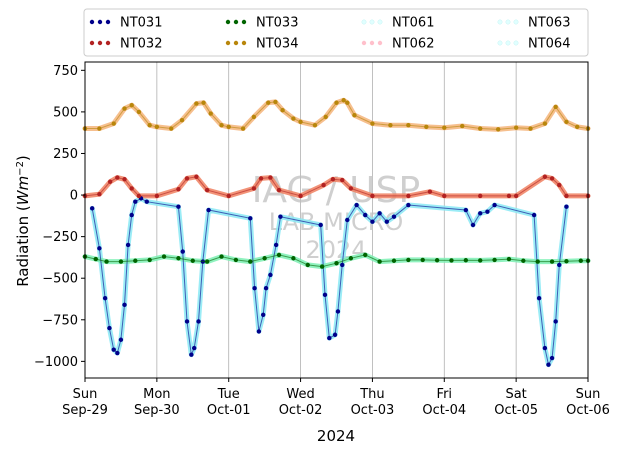 This screenshot has height=454, width=621. I want to click on x-tick-day: Sat, so click(515, 394).